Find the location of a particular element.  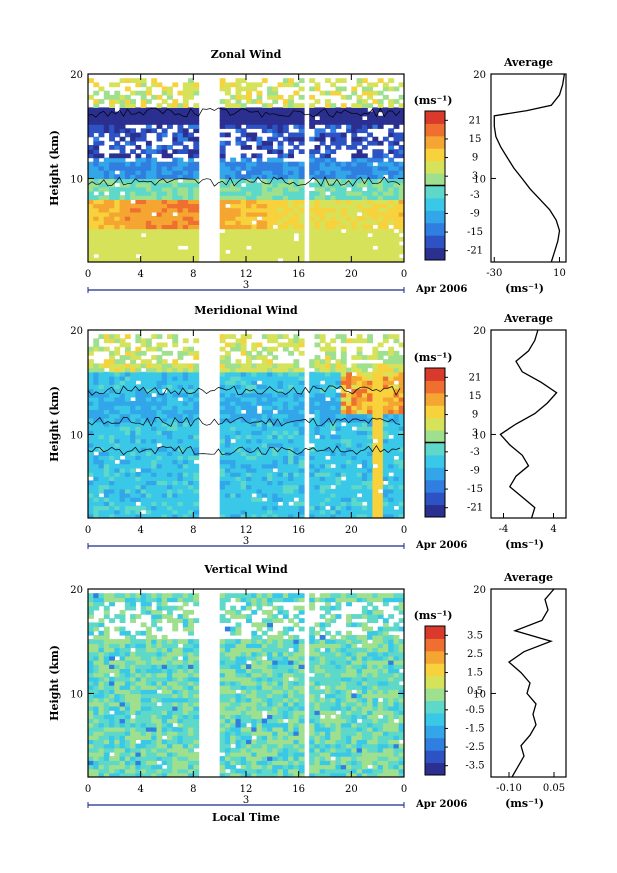

month-label: Apr 2006 is located at coordinates (441, 545).